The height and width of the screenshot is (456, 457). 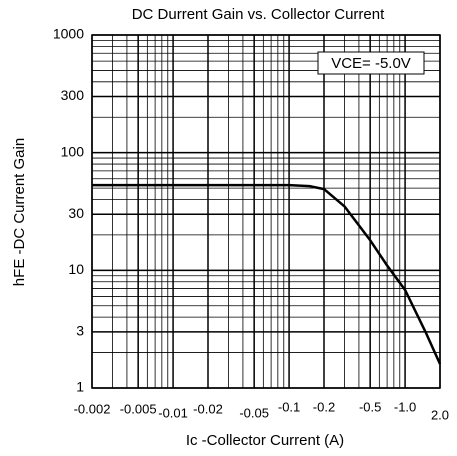 What do you see at coordinates (80, 331) in the screenshot?
I see `y-tick-label: 3` at bounding box center [80, 331].